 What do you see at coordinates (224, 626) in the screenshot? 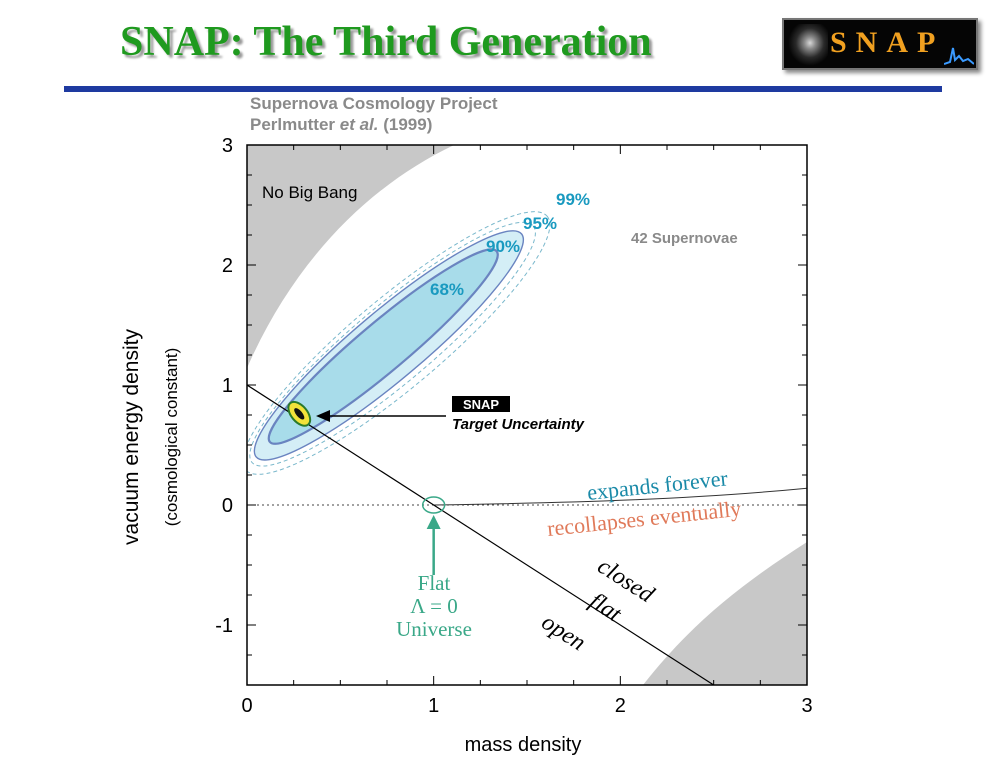
I see `y-tick-label: -1` at bounding box center [224, 626].